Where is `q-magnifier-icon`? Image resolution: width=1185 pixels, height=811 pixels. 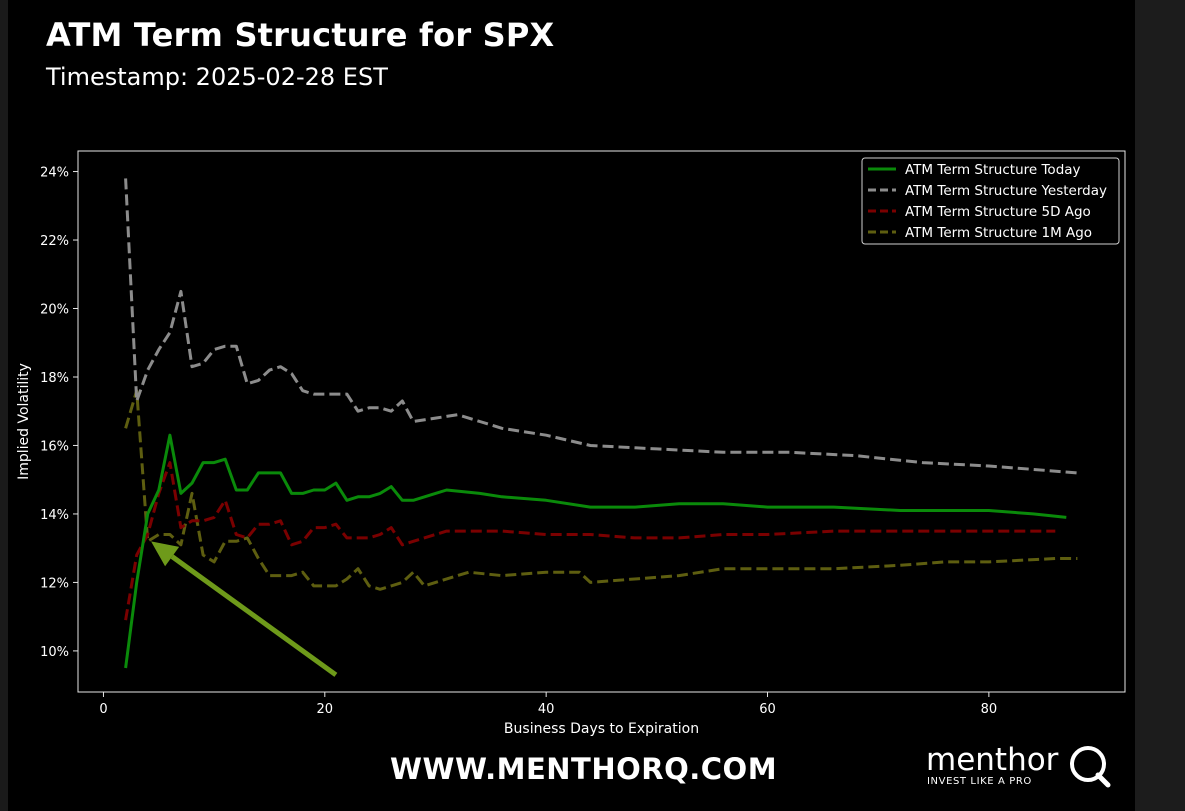 q-magnifier-icon is located at coordinates (1090, 767).